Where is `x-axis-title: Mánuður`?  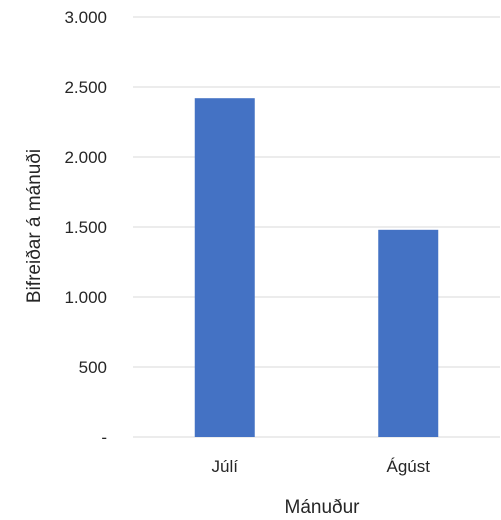
x-axis-title: Mánuður is located at coordinates (323, 507).